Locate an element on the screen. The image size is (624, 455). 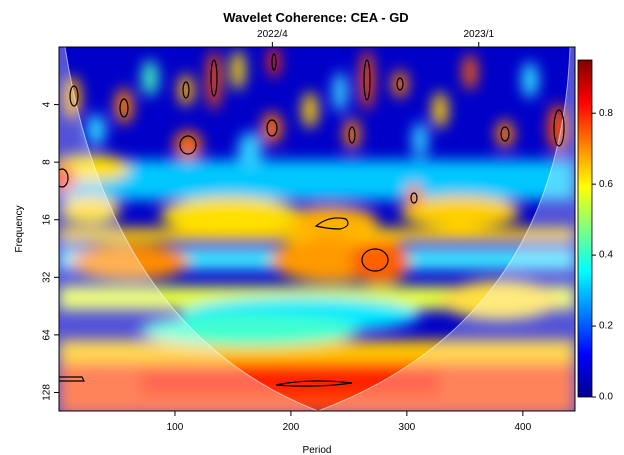
y-tick-label: 8 is located at coordinates (47, 162).